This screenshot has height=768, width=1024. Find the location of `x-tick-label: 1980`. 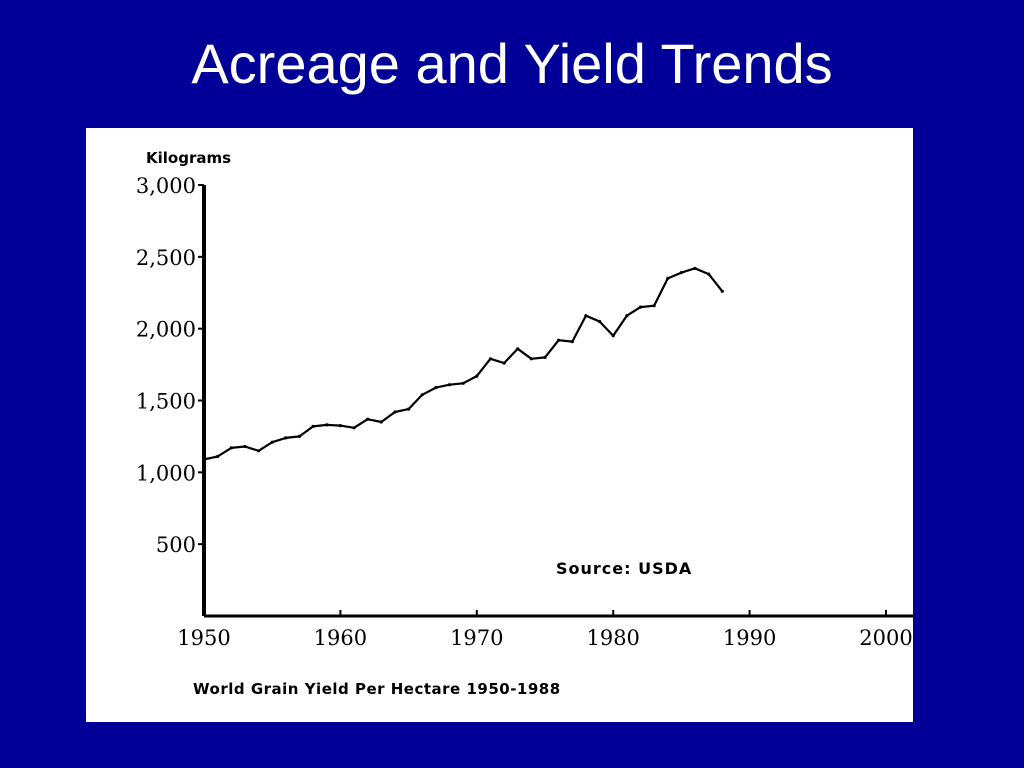

x-tick-label: 1980 is located at coordinates (612, 638).